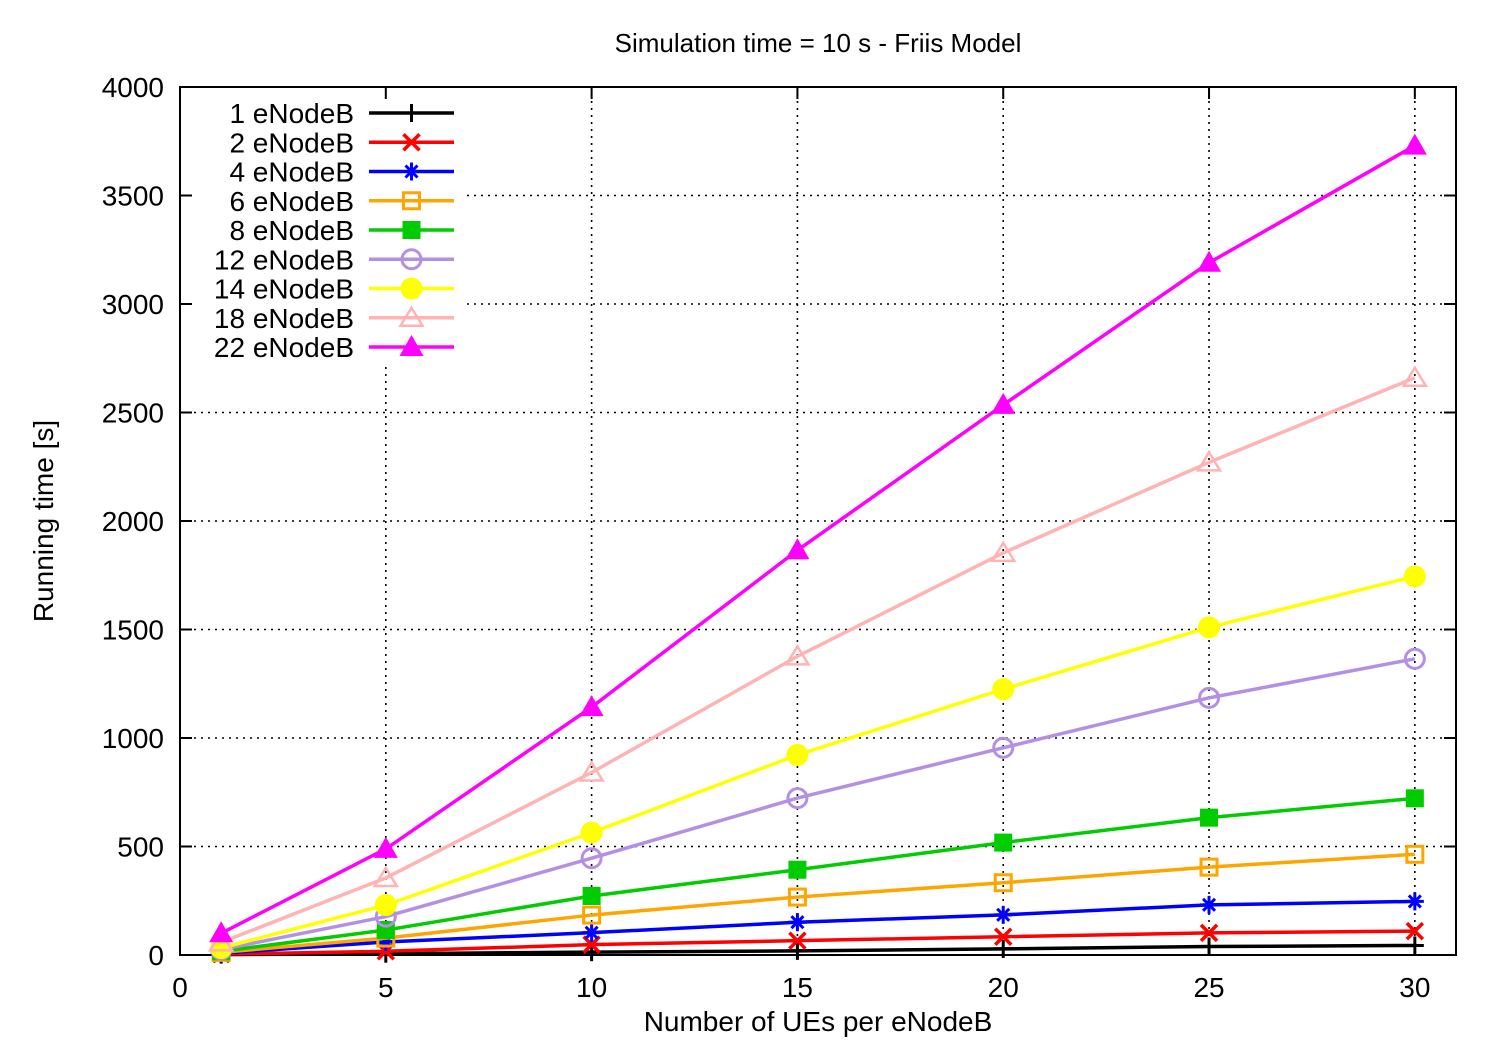  I want to click on y-tick-label: 3000, so click(133, 304).